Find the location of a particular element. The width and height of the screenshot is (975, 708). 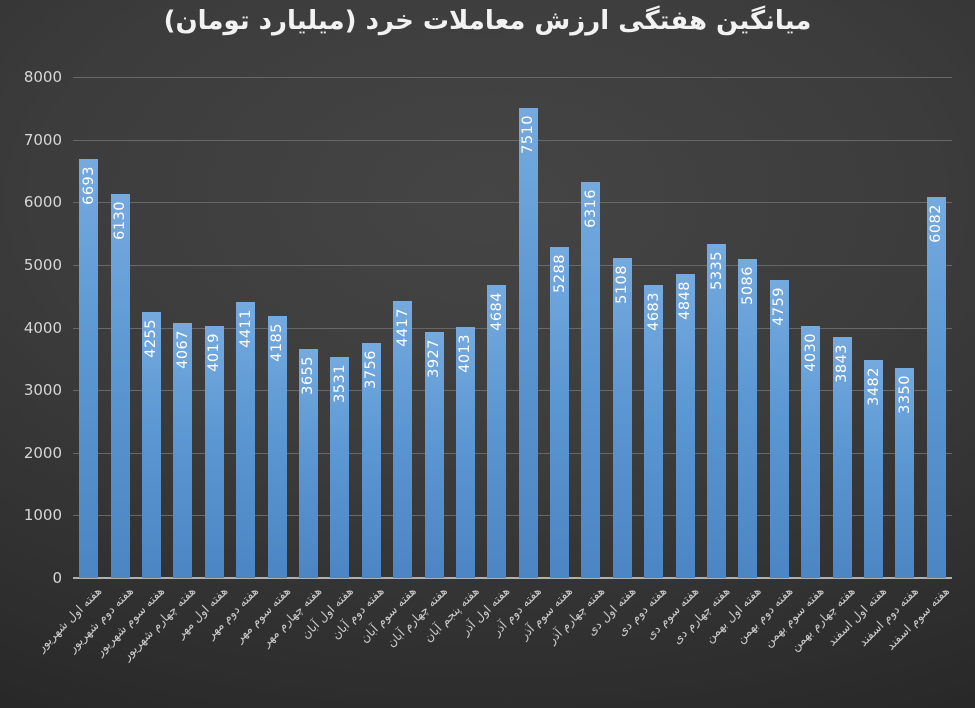

bar: 6130 is located at coordinates (120, 386).